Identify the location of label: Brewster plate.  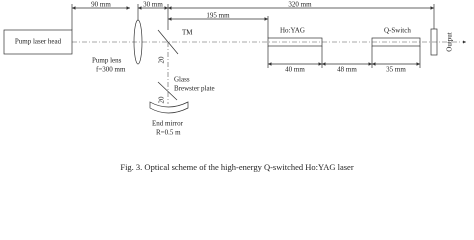
(194, 89).